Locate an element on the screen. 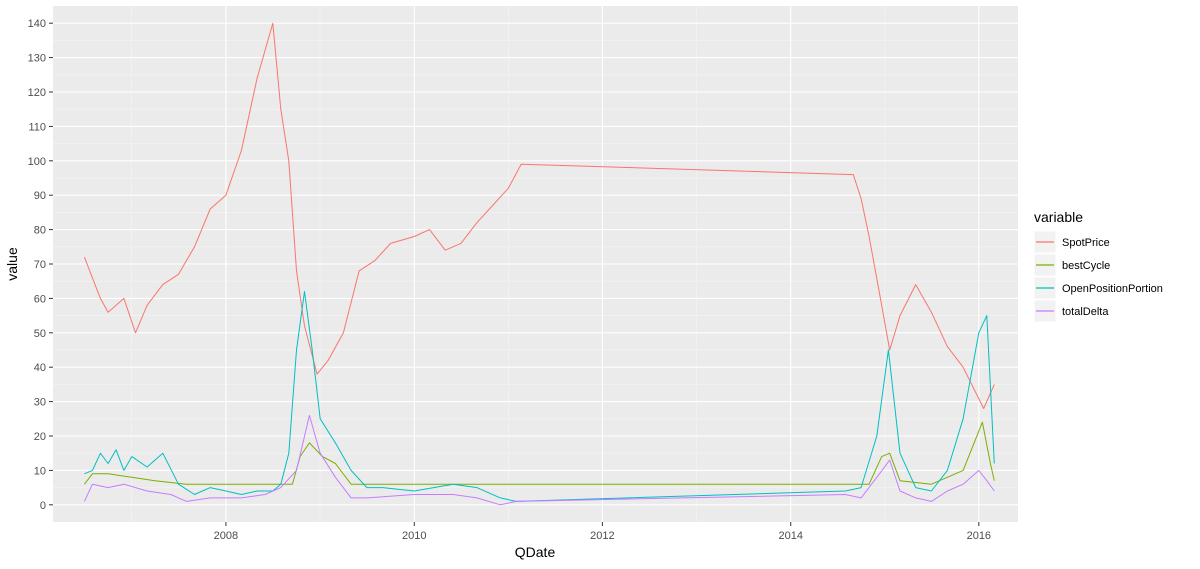  series-line-best-cycle is located at coordinates (539, 453).